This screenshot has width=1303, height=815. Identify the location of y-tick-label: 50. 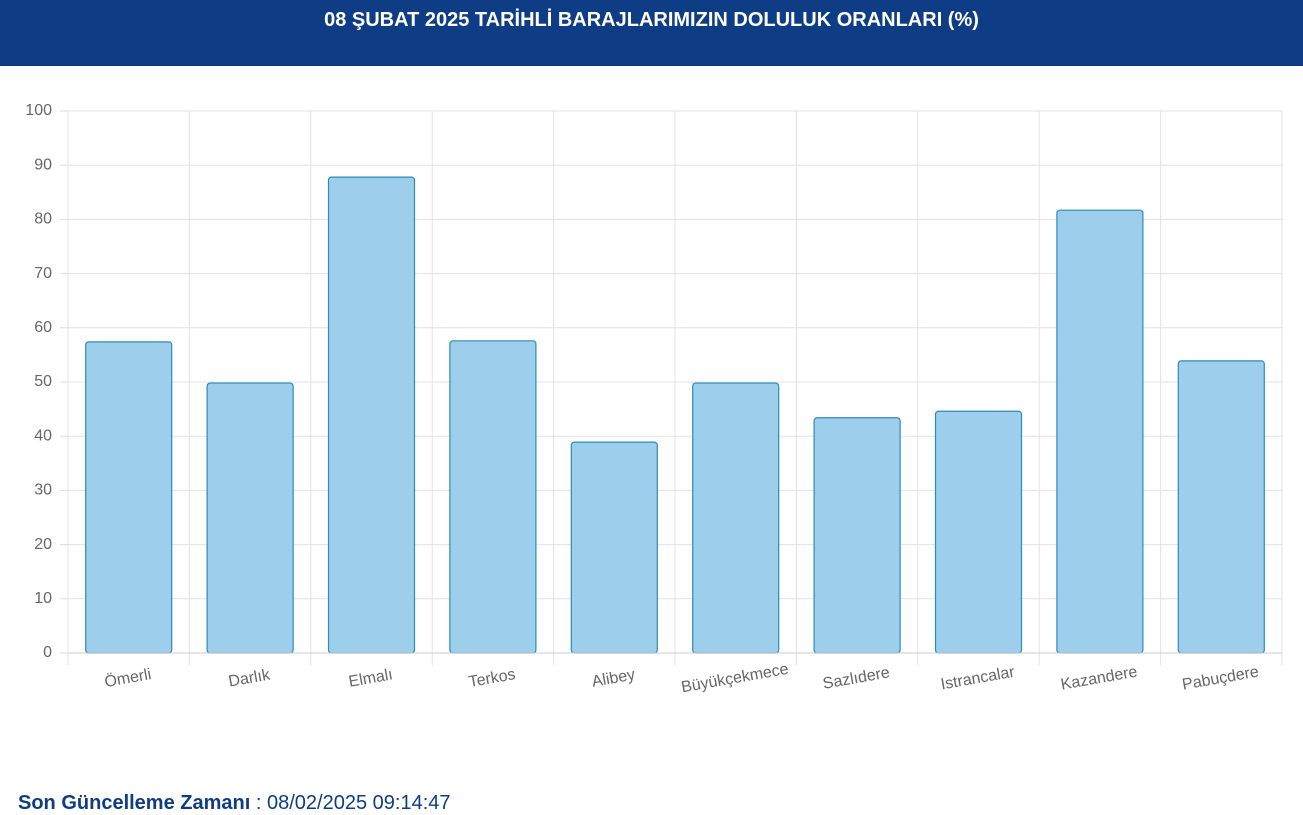
(43, 381).